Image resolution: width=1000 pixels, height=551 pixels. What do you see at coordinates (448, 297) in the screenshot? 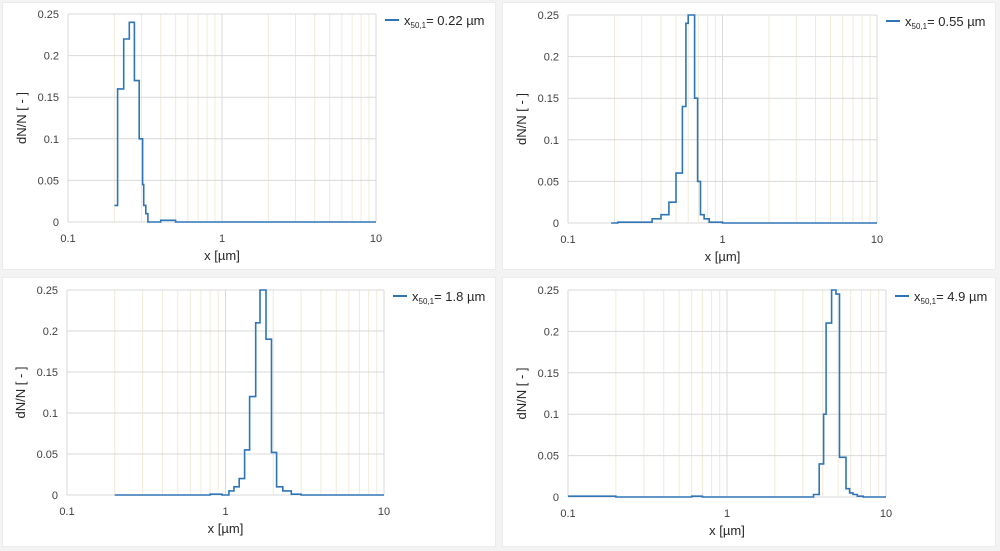
I see `legend-label: x50,1= 1.8 µm` at bounding box center [448, 297].